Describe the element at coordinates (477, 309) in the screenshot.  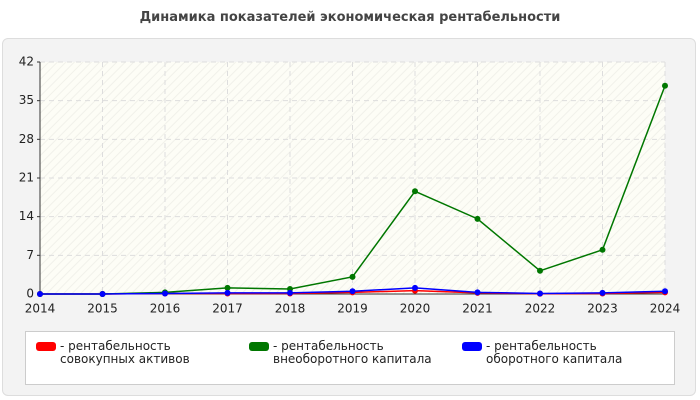
I see `x-tick-label: 2021` at that location.